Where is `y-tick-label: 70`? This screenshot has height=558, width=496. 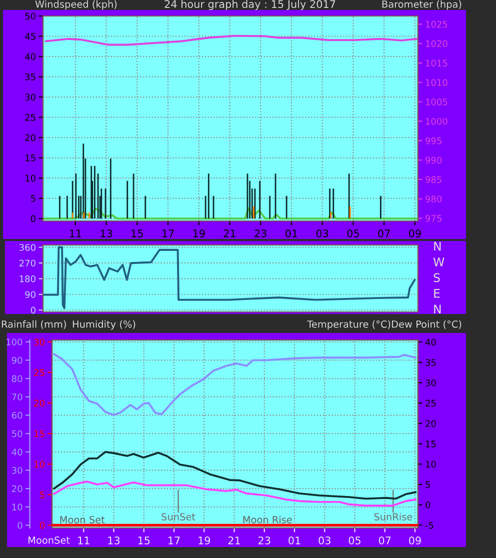 y-tick-label: 70 is located at coordinates (17, 397).